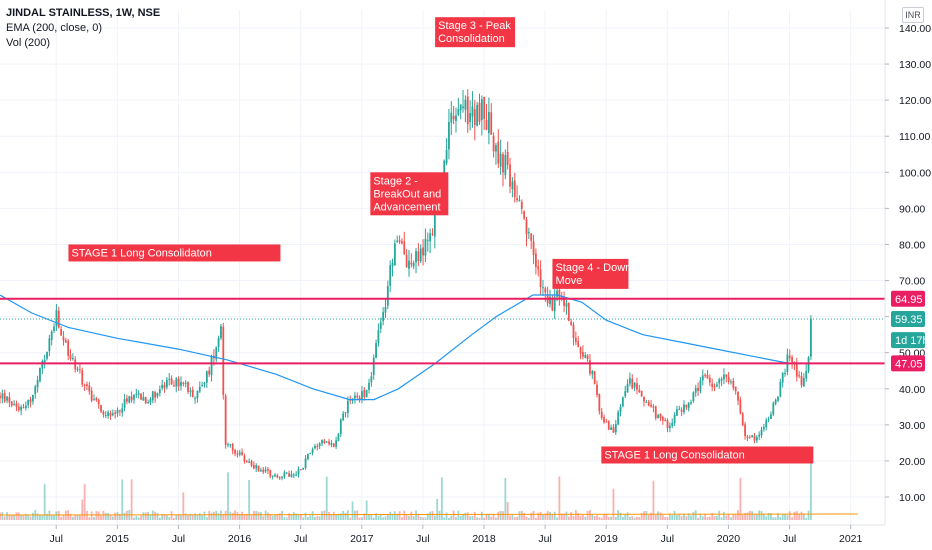  What do you see at coordinates (909, 300) in the screenshot?
I see `price-label-text: 64.95` at bounding box center [909, 300].